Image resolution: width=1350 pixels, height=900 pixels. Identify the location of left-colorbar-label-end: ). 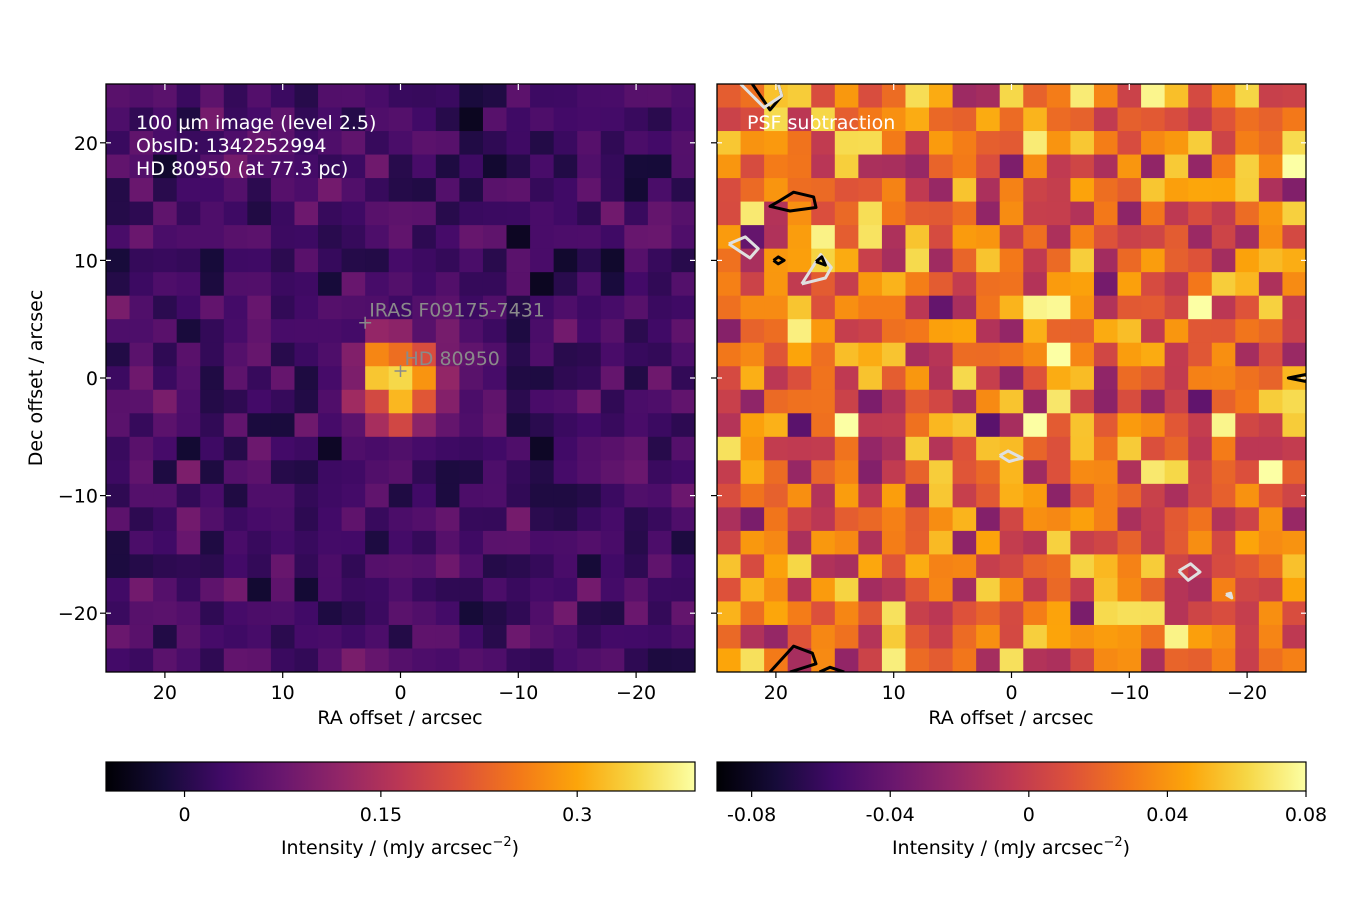
(515, 848).